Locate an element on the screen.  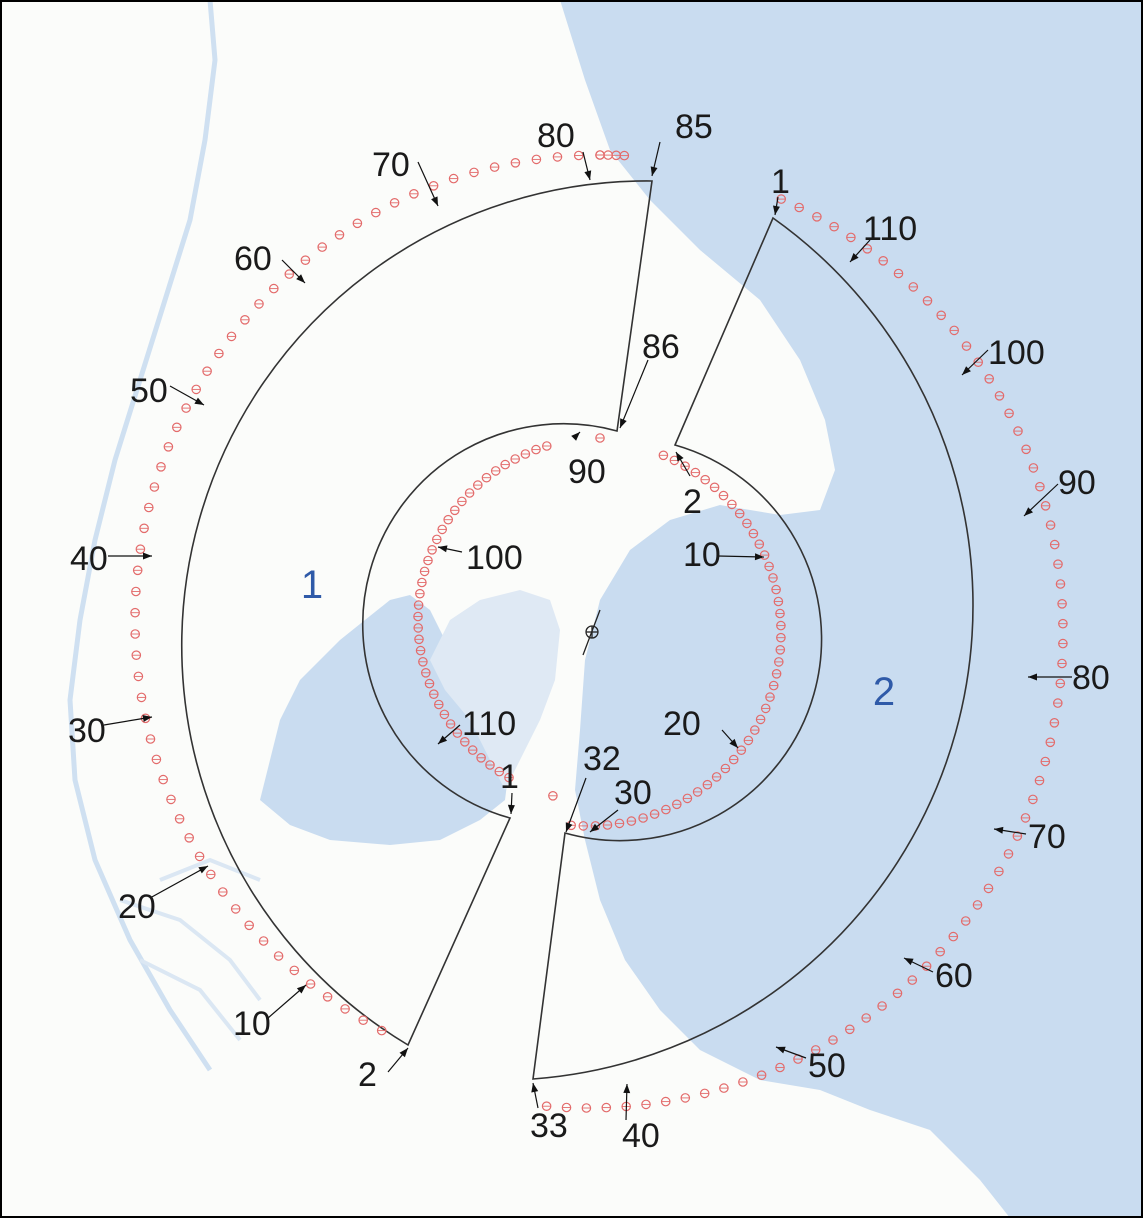
array-1-label-110: 110 is located at coordinates (489, 724).